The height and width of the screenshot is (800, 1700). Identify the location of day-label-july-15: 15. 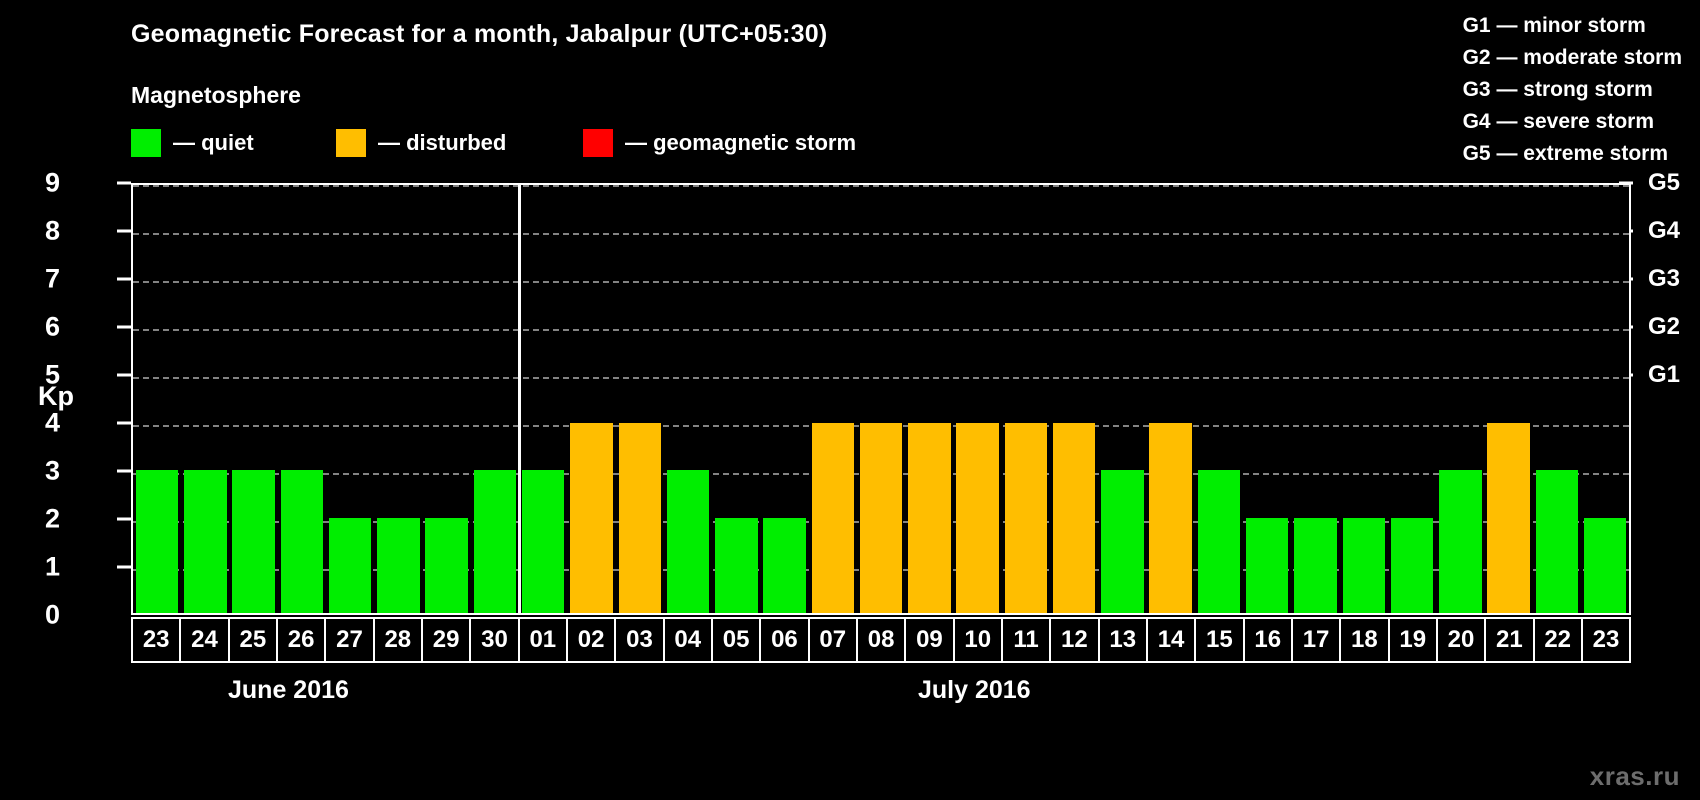
(1220, 640).